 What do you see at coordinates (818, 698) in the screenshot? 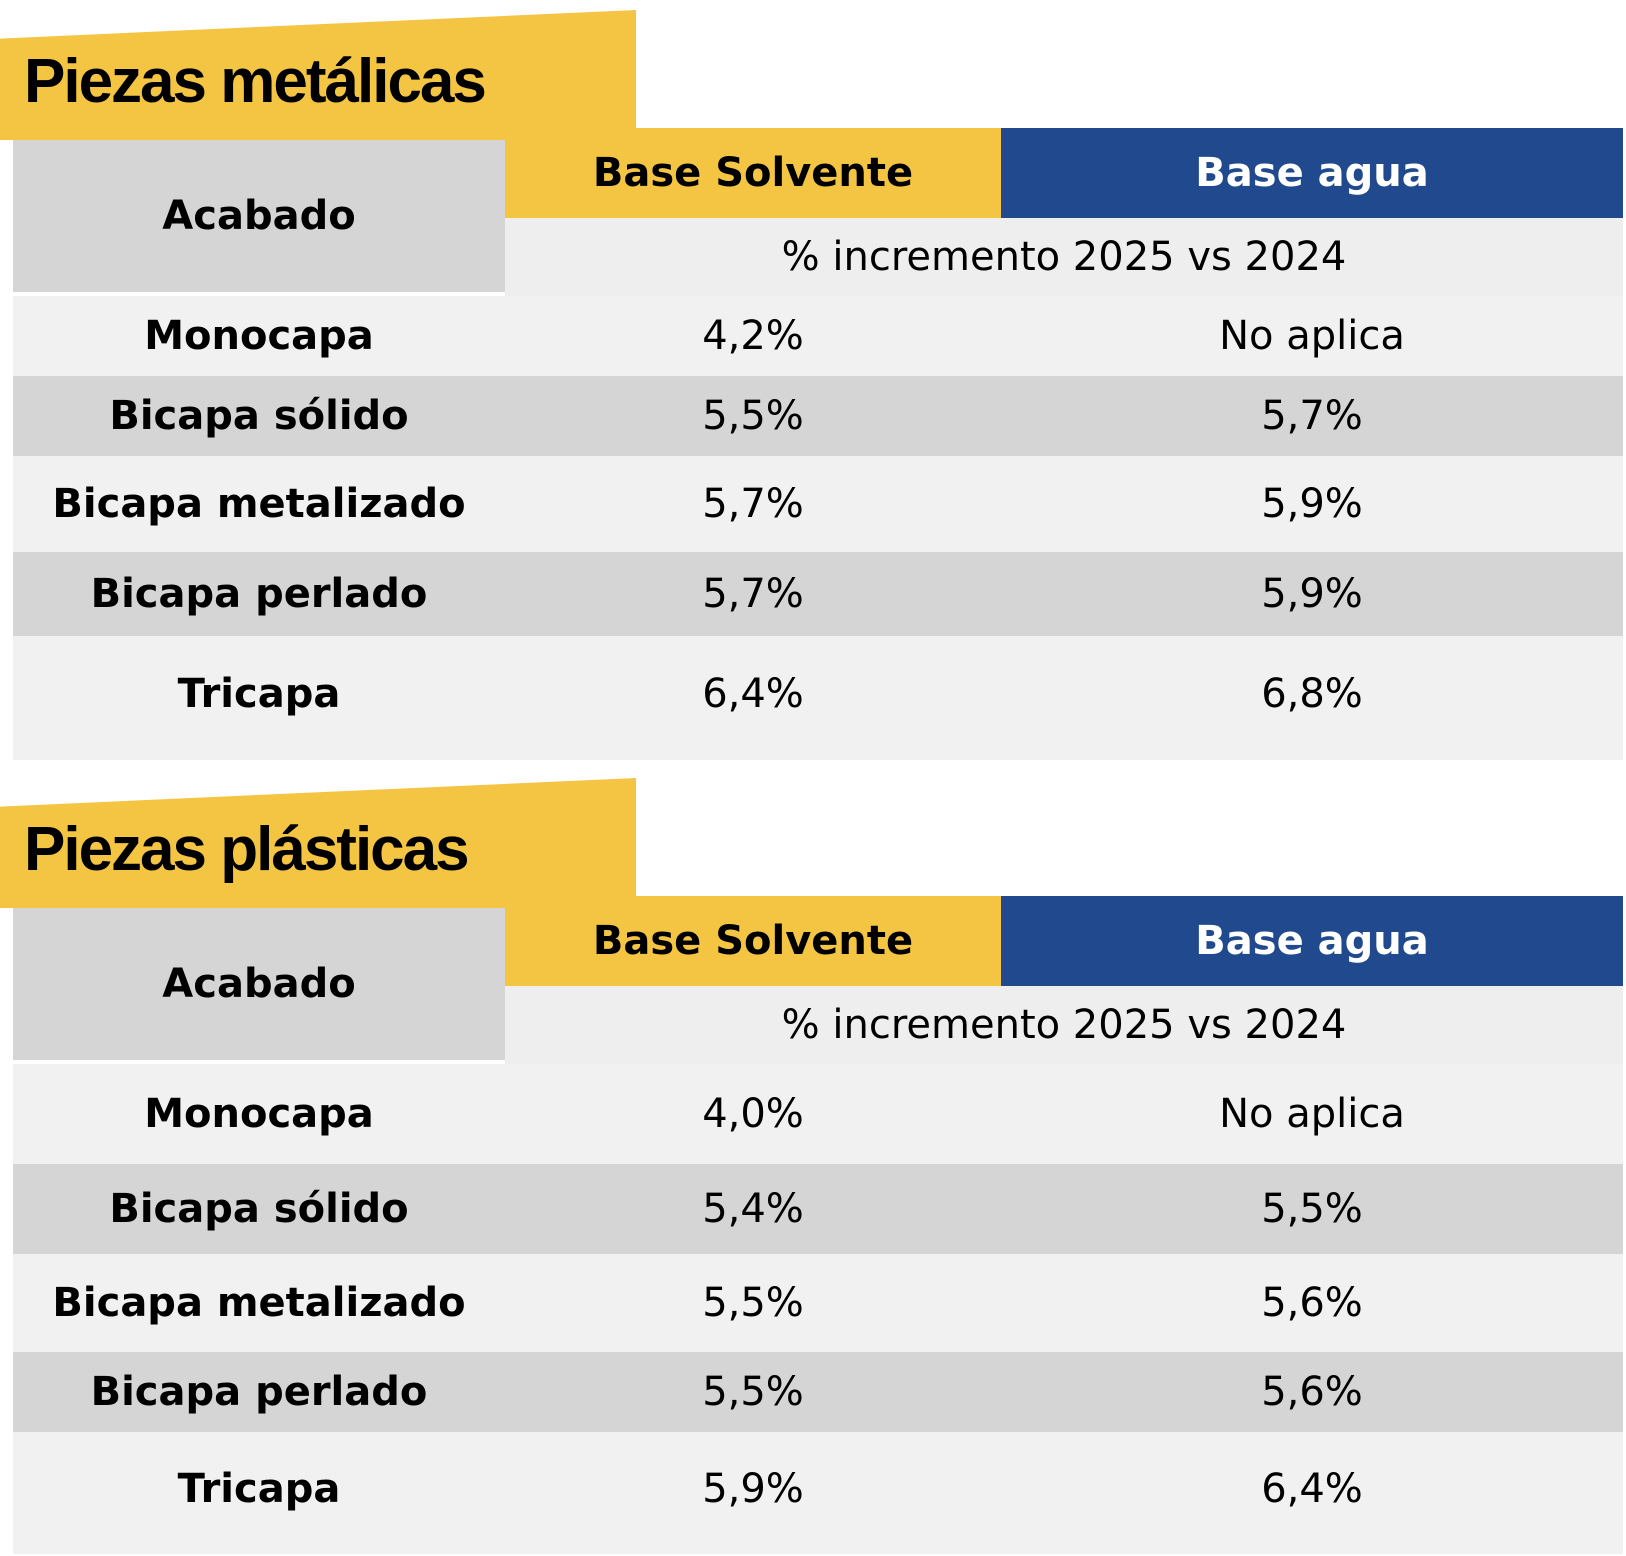
I see `table-row: Tricapa 6,4% 6,8%` at bounding box center [818, 698].